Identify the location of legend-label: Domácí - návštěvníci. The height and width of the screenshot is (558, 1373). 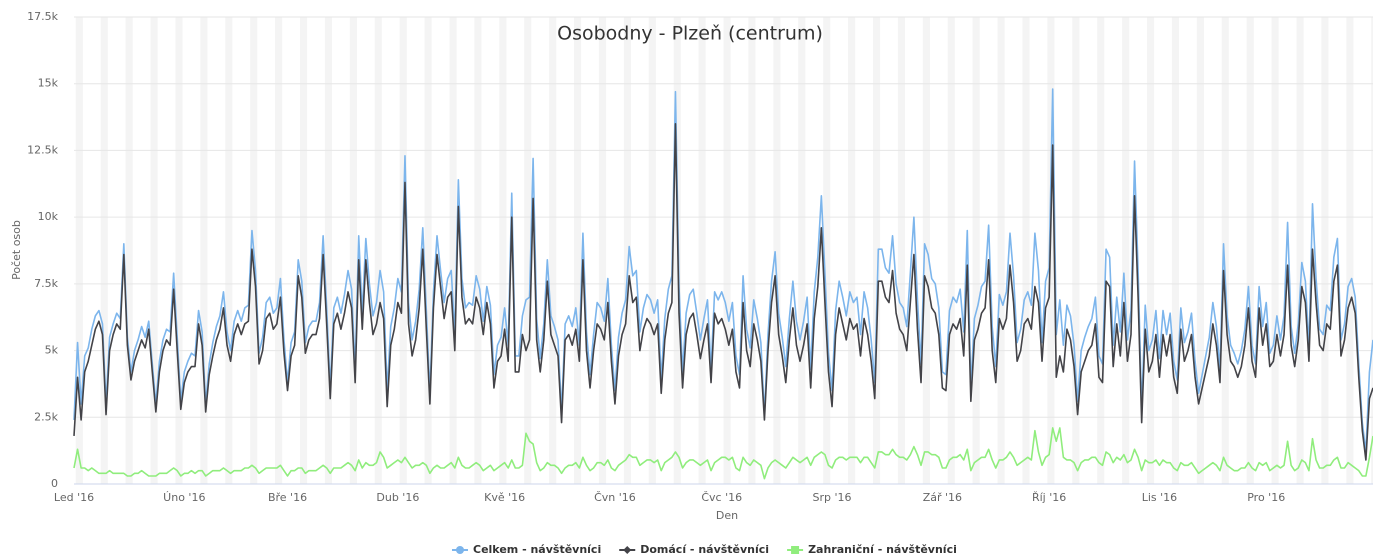
(704, 549).